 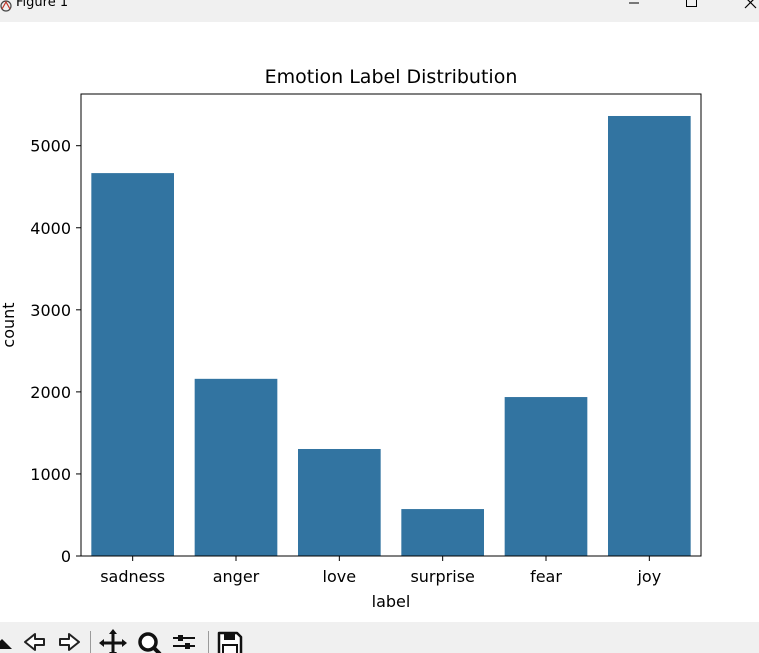 I want to click on x-axis-label: label, so click(x=391, y=601).